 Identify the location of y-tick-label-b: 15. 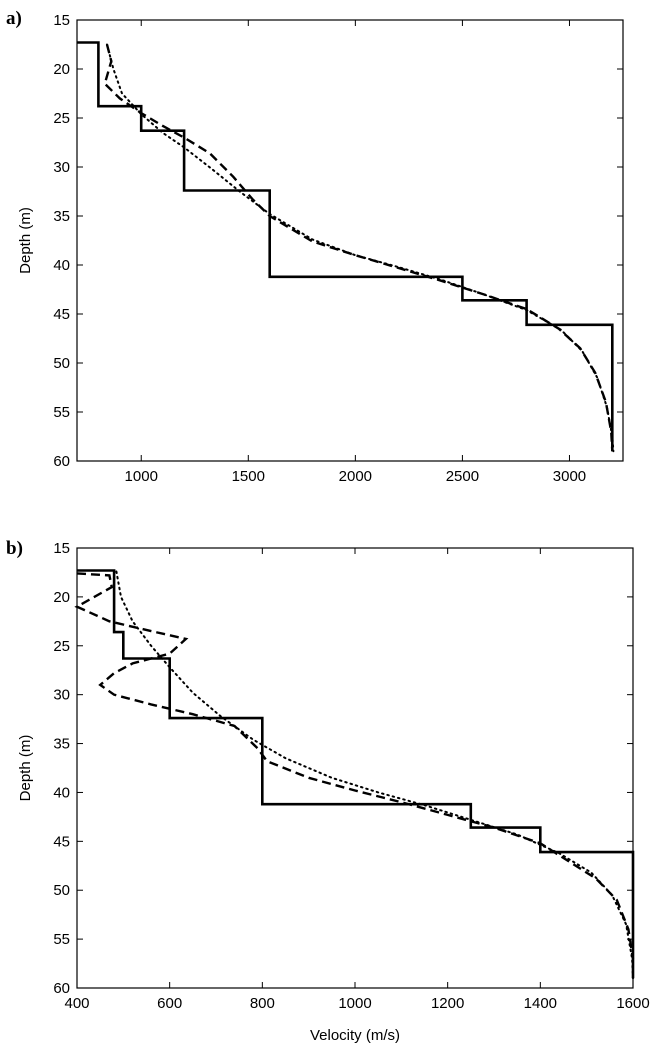
(61, 548).